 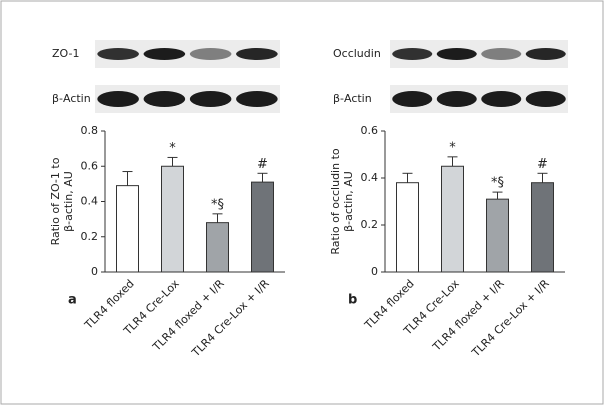 What do you see at coordinates (72, 300) in the screenshot?
I see `panel-label: a` at bounding box center [72, 300].